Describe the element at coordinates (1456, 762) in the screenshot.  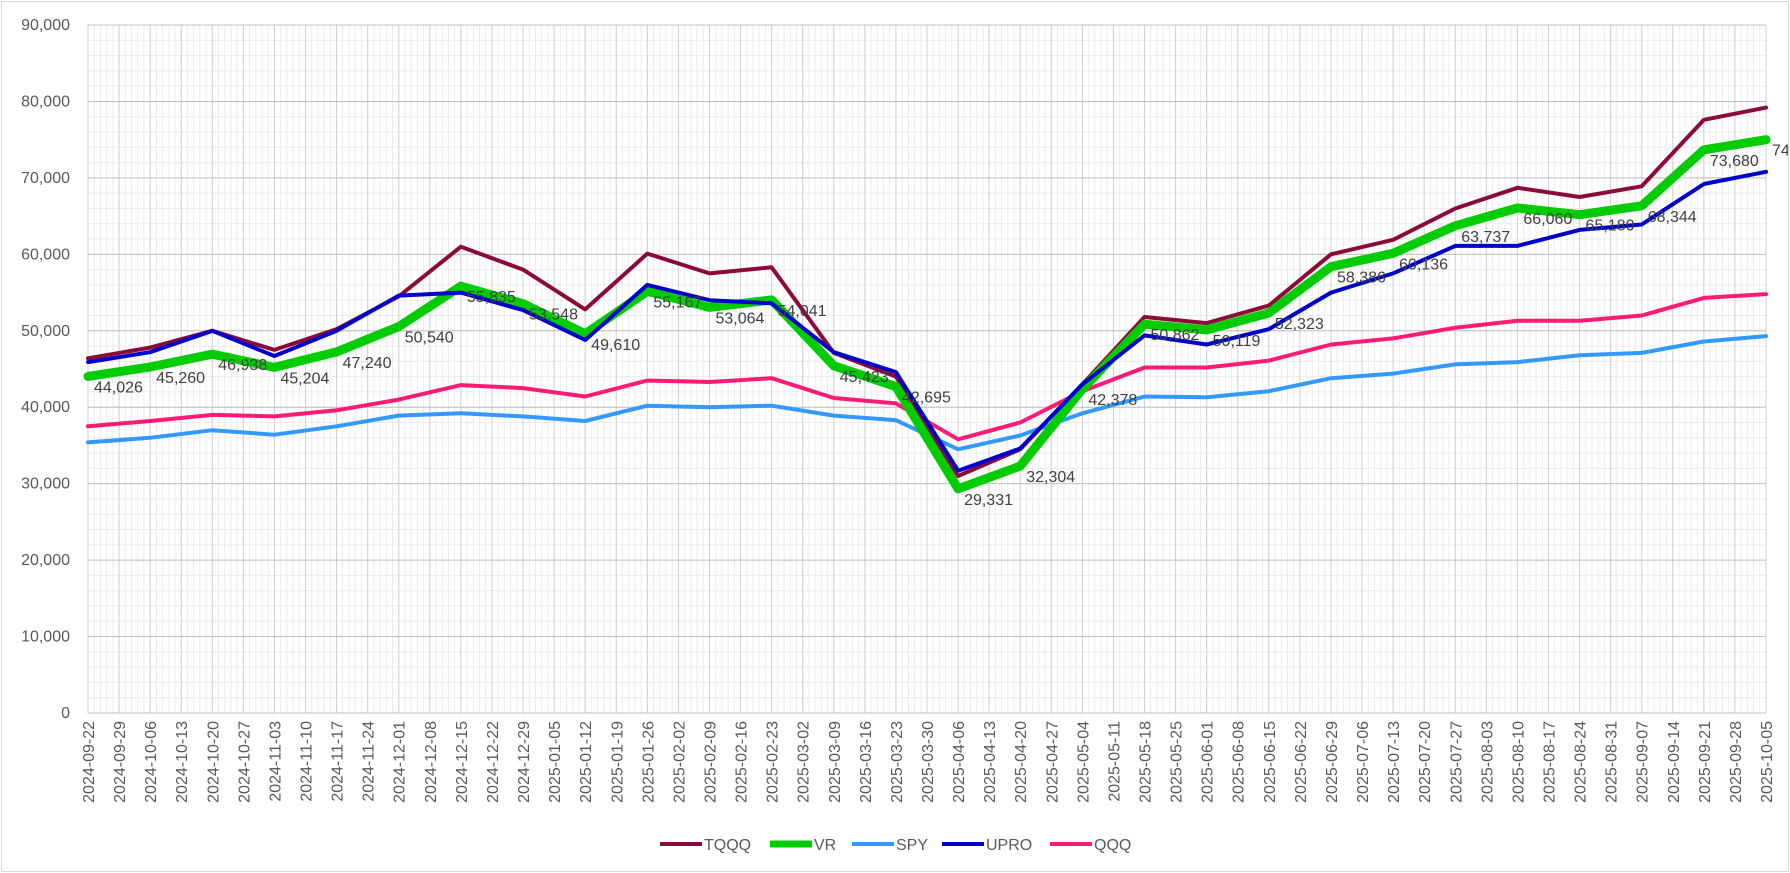
I see `x-tick-label: 2025-07-27` at that location.